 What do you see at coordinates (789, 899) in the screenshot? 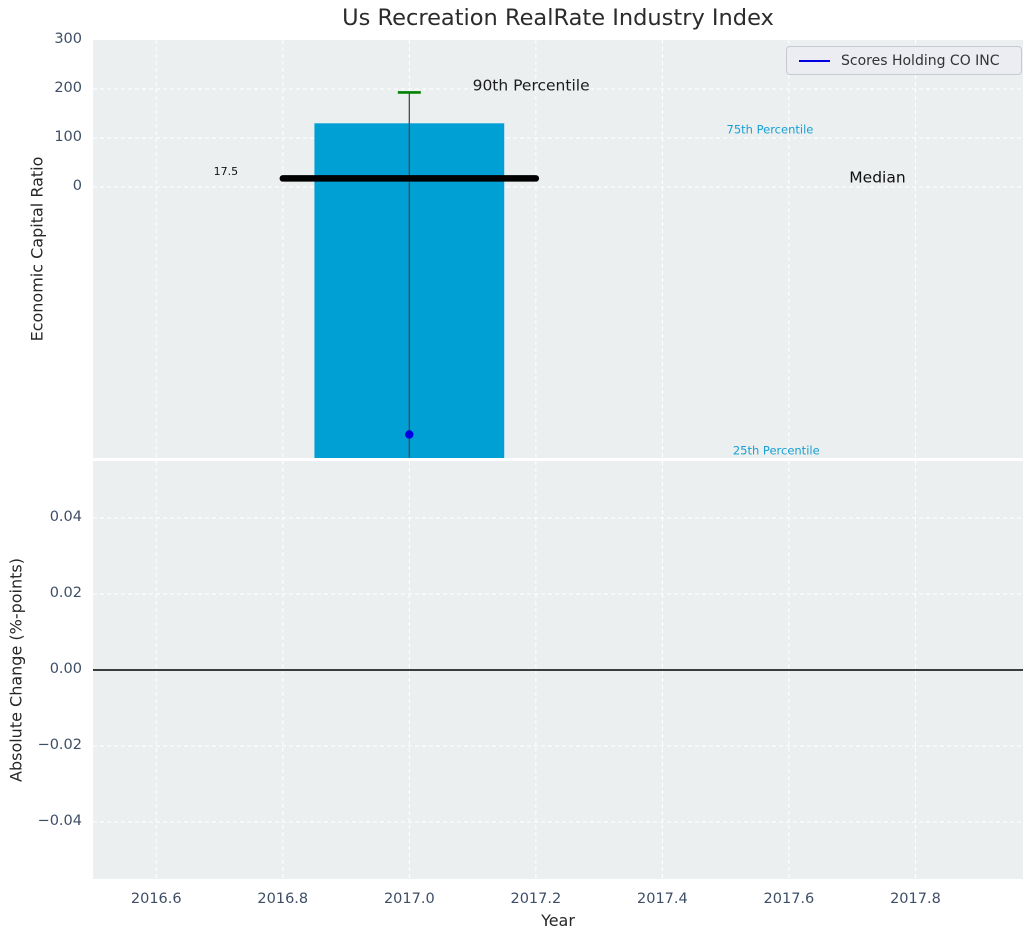
I see `x-tick-label: 2017.6` at bounding box center [789, 899].